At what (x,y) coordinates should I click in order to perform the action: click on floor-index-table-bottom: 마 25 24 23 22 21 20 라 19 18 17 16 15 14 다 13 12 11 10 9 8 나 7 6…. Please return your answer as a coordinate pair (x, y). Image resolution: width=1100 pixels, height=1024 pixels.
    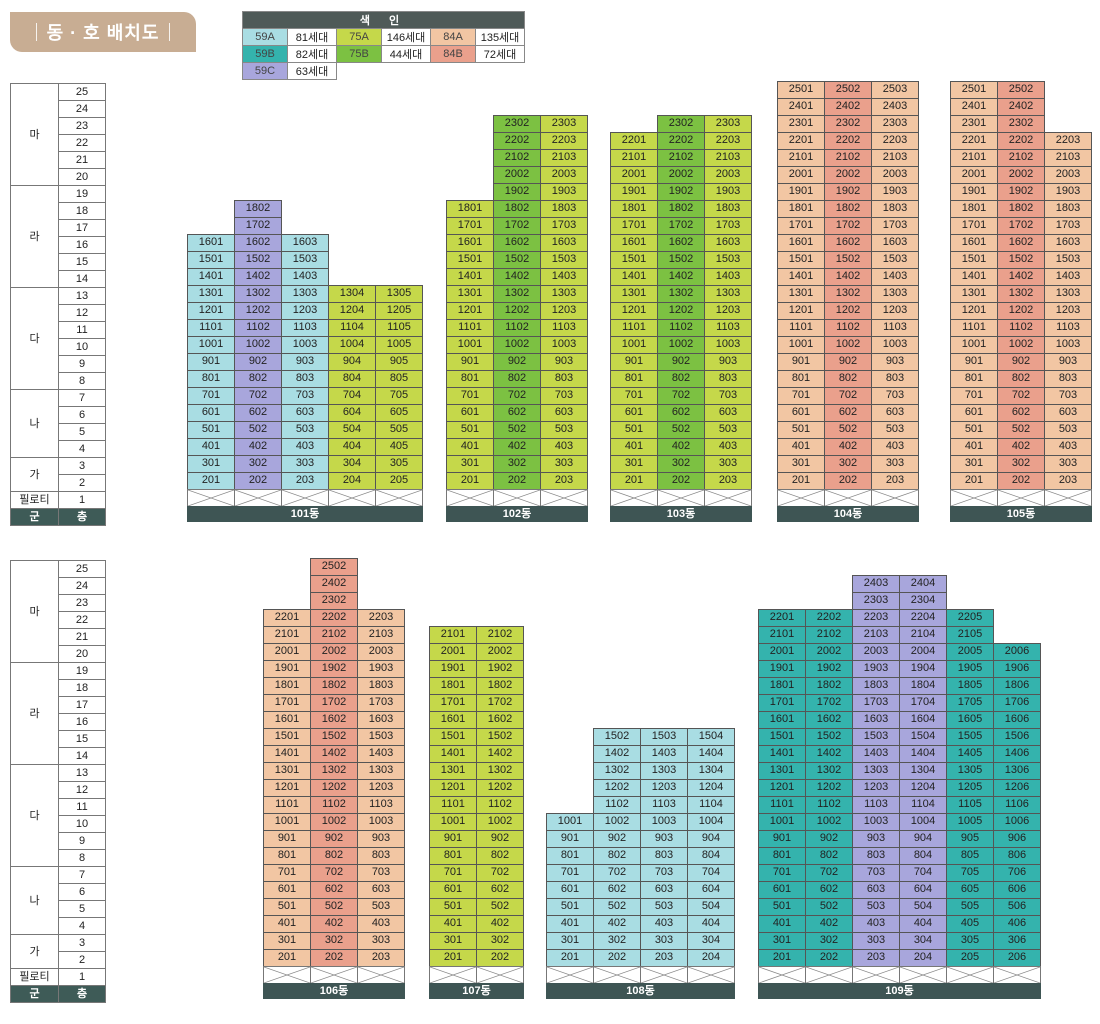
    Looking at the image, I should click on (58, 781).